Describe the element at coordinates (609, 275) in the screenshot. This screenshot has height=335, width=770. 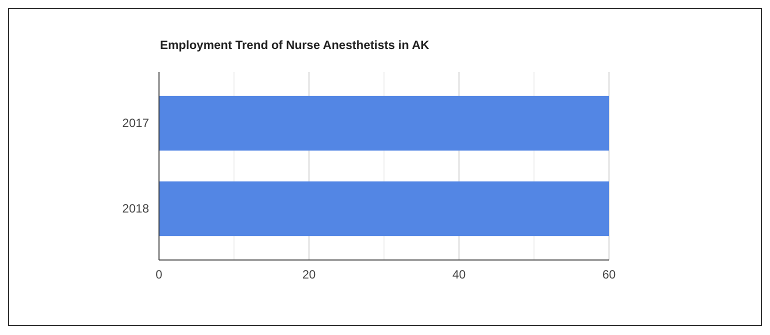
I see `x-tick-label: 60` at that location.